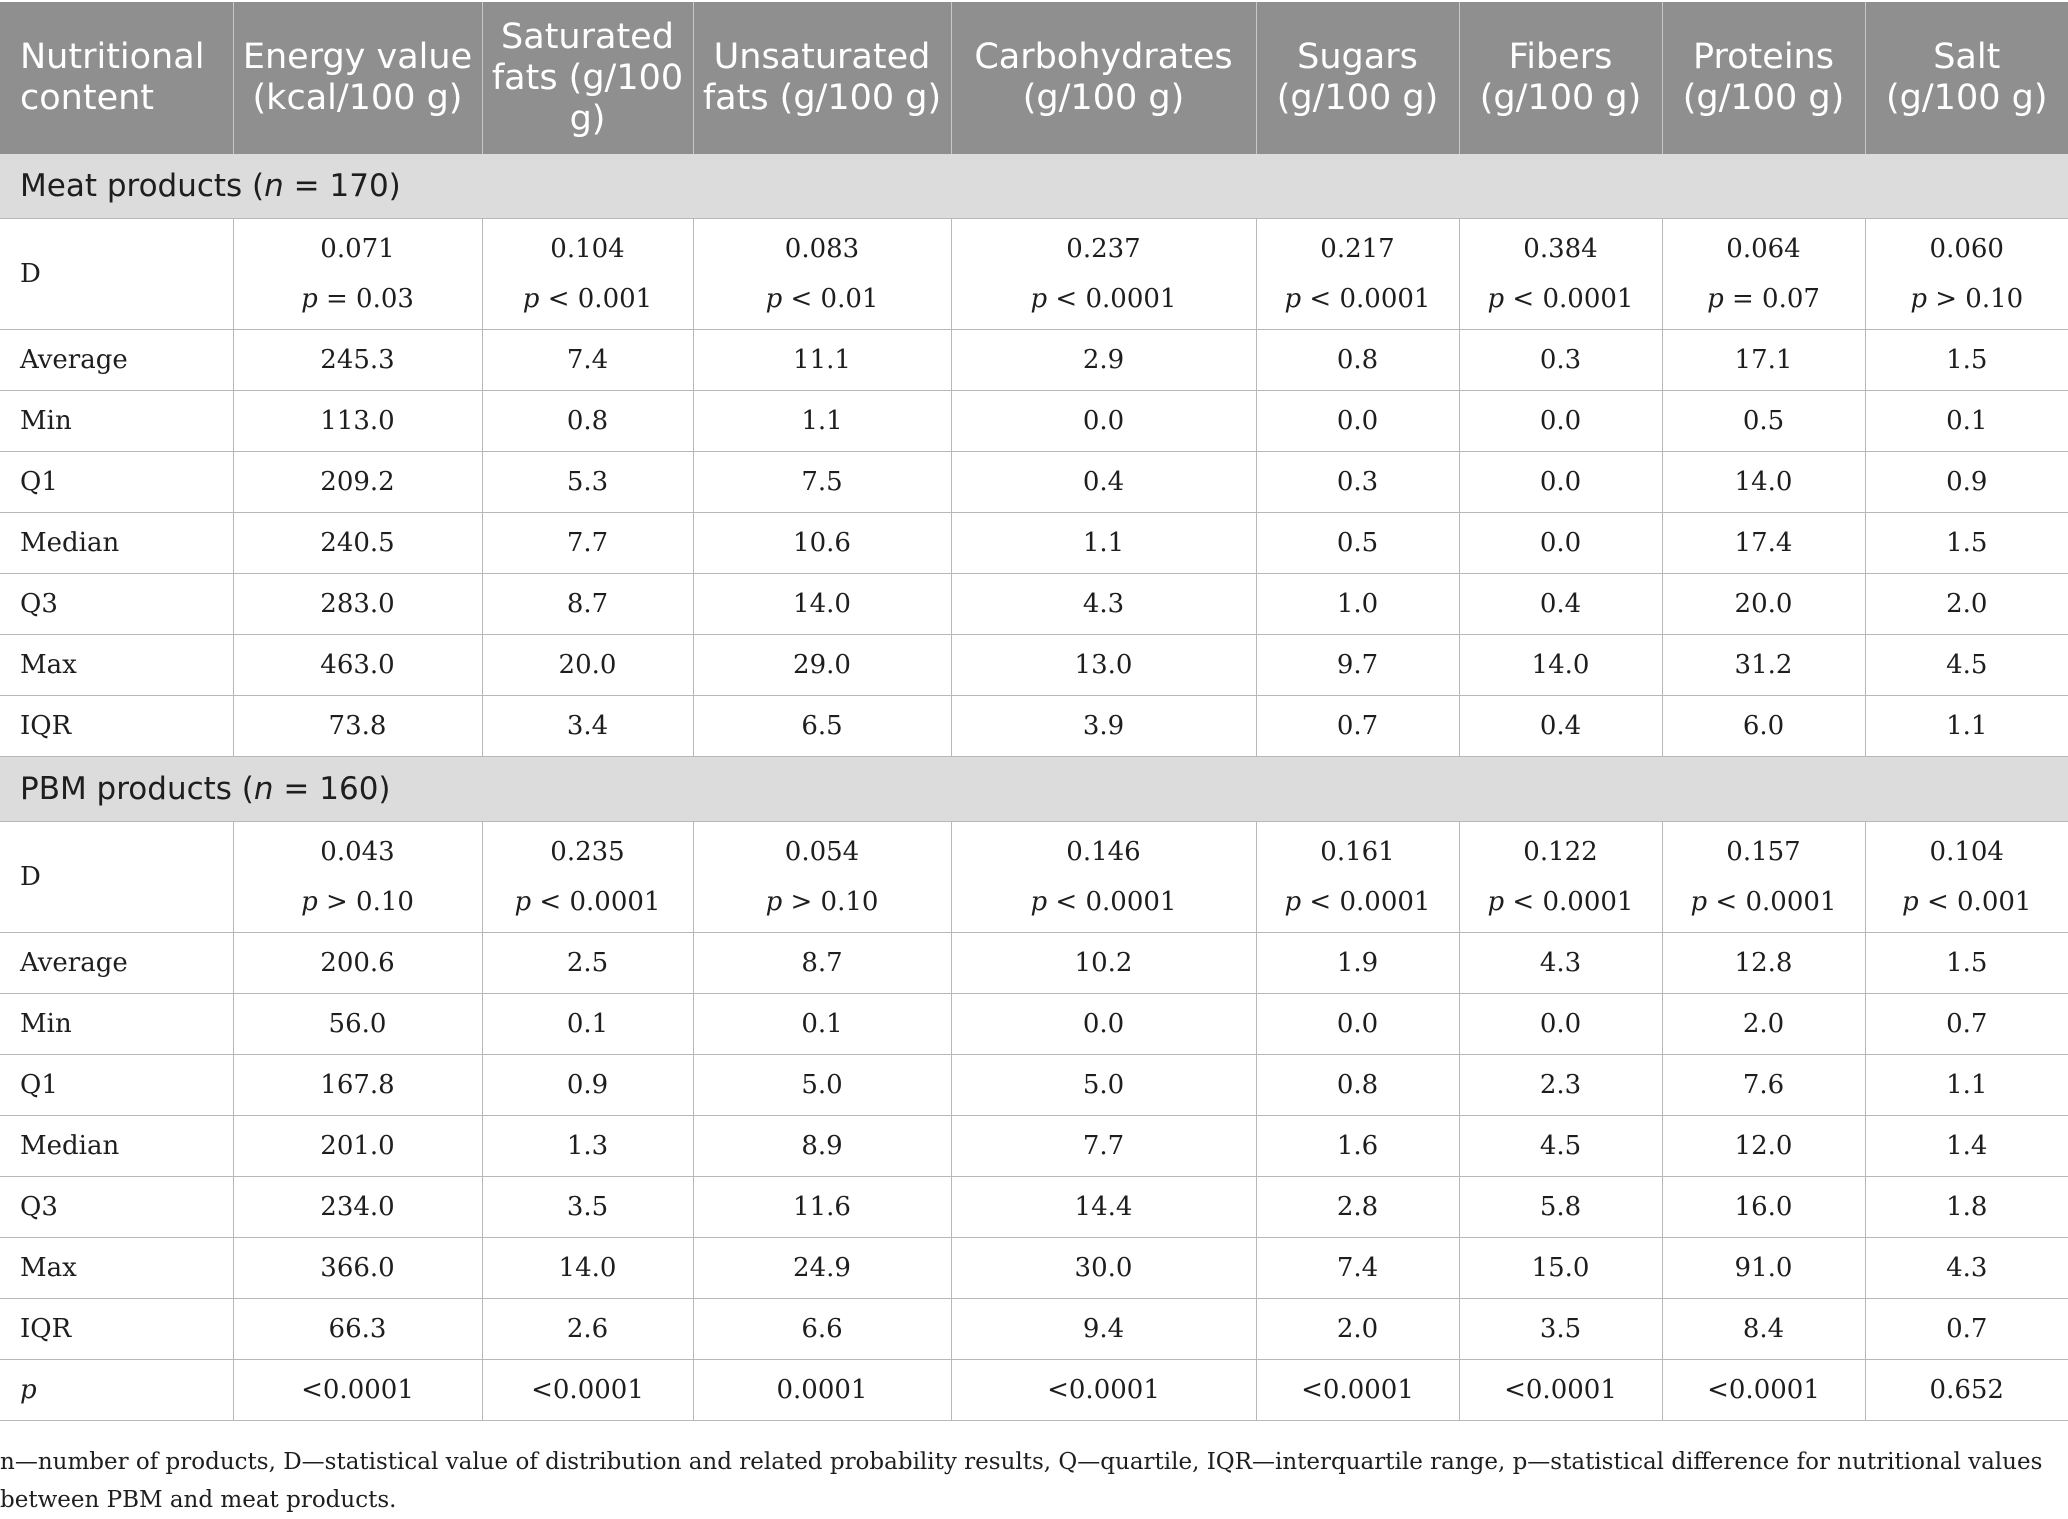 The width and height of the screenshot is (2068, 1519). I want to click on table-cell: 9.7, so click(1358, 665).